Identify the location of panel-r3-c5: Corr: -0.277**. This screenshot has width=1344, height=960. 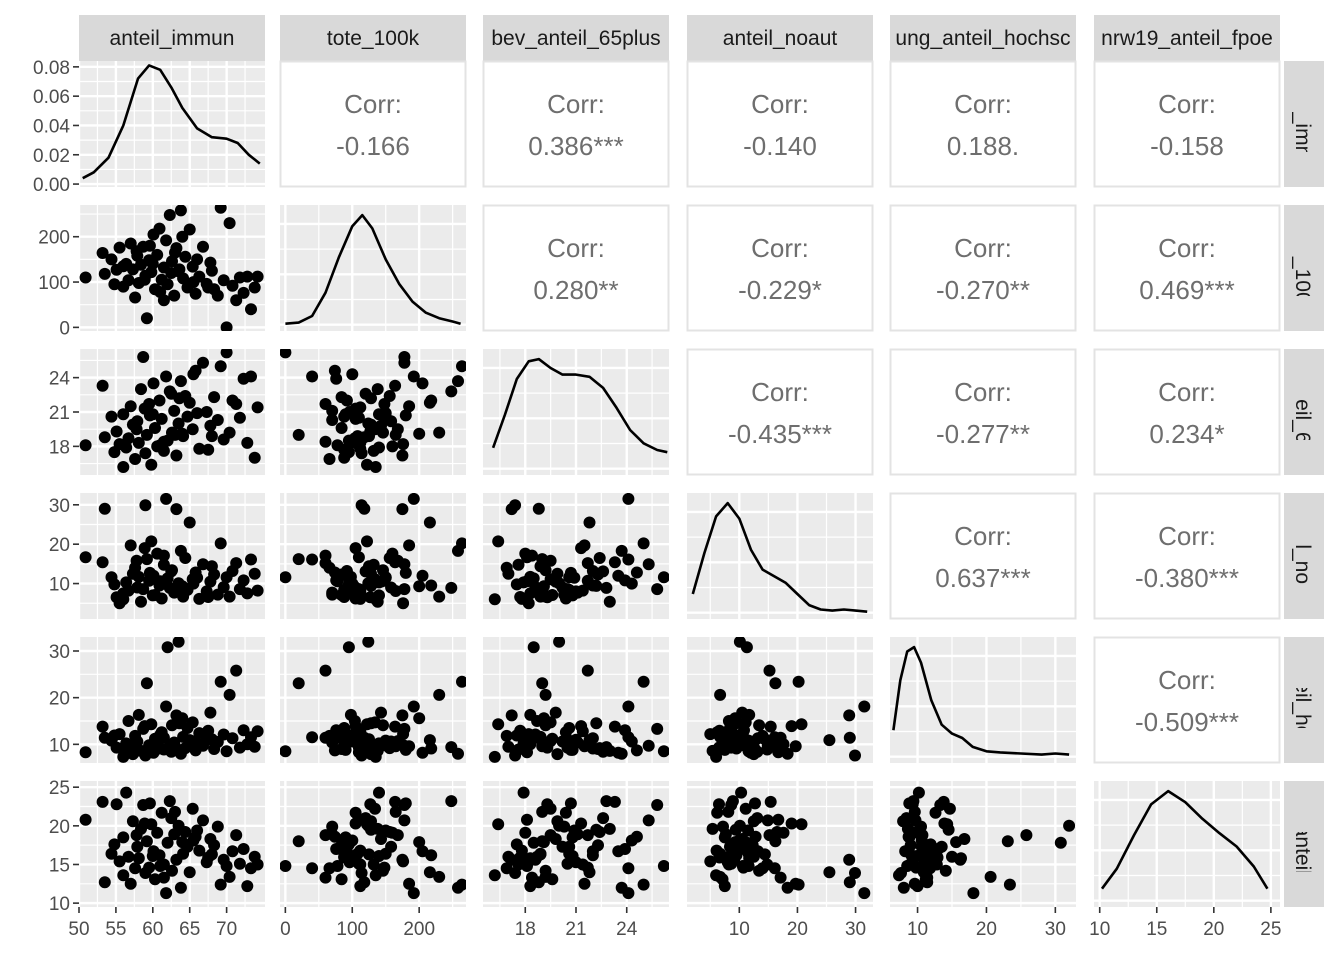
(983, 412).